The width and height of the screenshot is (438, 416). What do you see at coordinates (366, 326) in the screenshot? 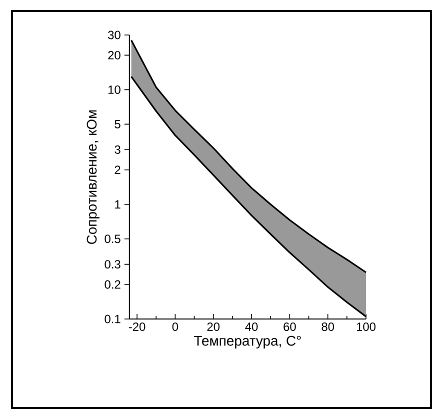
I see `x-tick-label: 100` at bounding box center [366, 326].